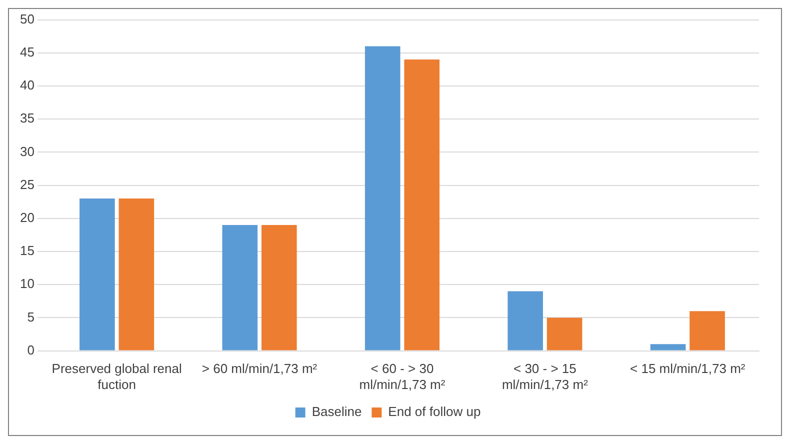 The width and height of the screenshot is (790, 444). Describe the element at coordinates (27, 217) in the screenshot. I see `y-tick-label: 20` at that location.